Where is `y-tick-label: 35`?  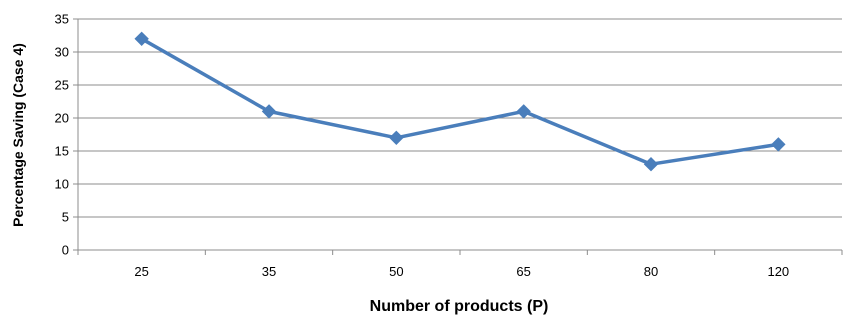
y-tick-label: 35 is located at coordinates (62, 19).